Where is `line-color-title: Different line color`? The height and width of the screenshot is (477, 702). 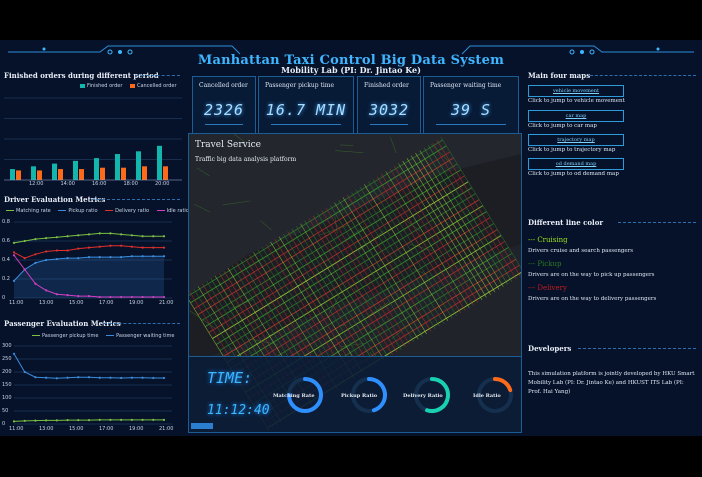 line-color-title: Different line color is located at coordinates (566, 222).